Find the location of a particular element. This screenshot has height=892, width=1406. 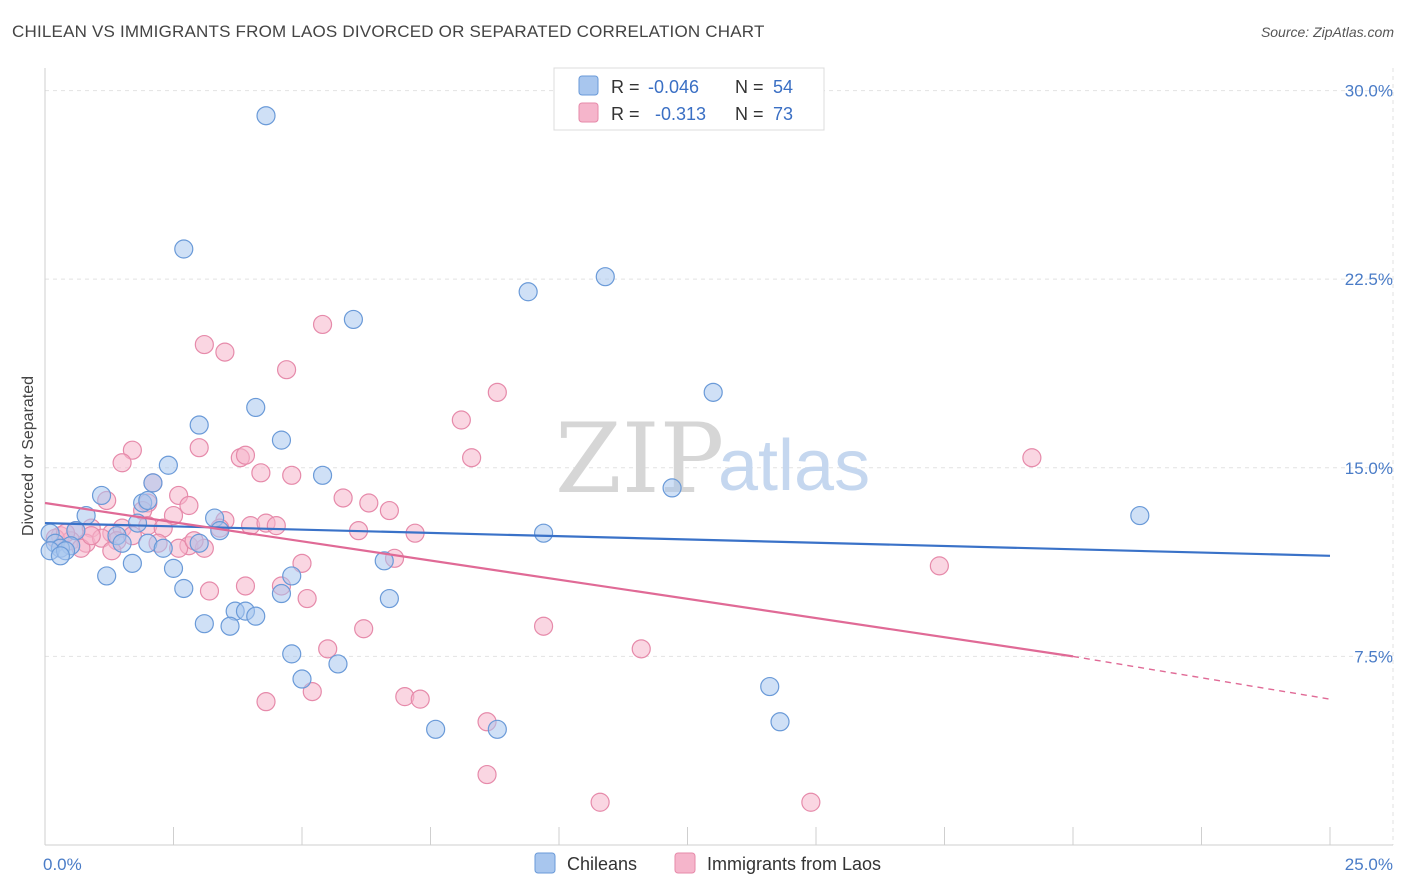

chileans-trend-line is located at coordinates (687, 539).